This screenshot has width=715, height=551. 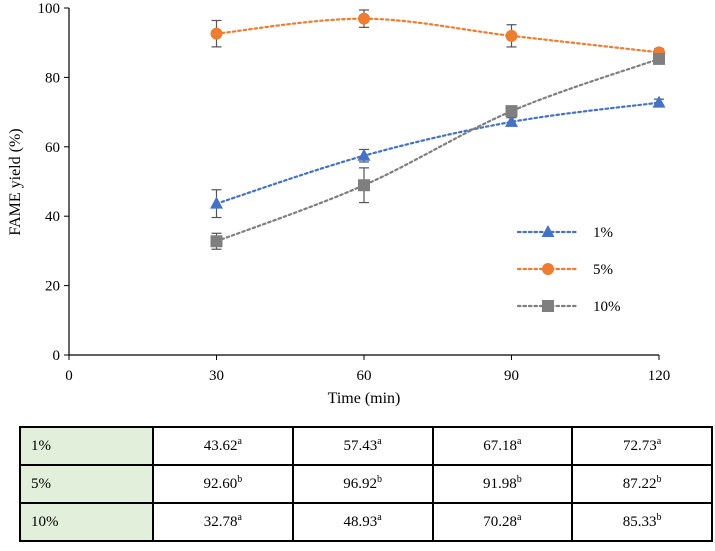 I want to click on cell-value: 57.43, so click(x=360, y=445).